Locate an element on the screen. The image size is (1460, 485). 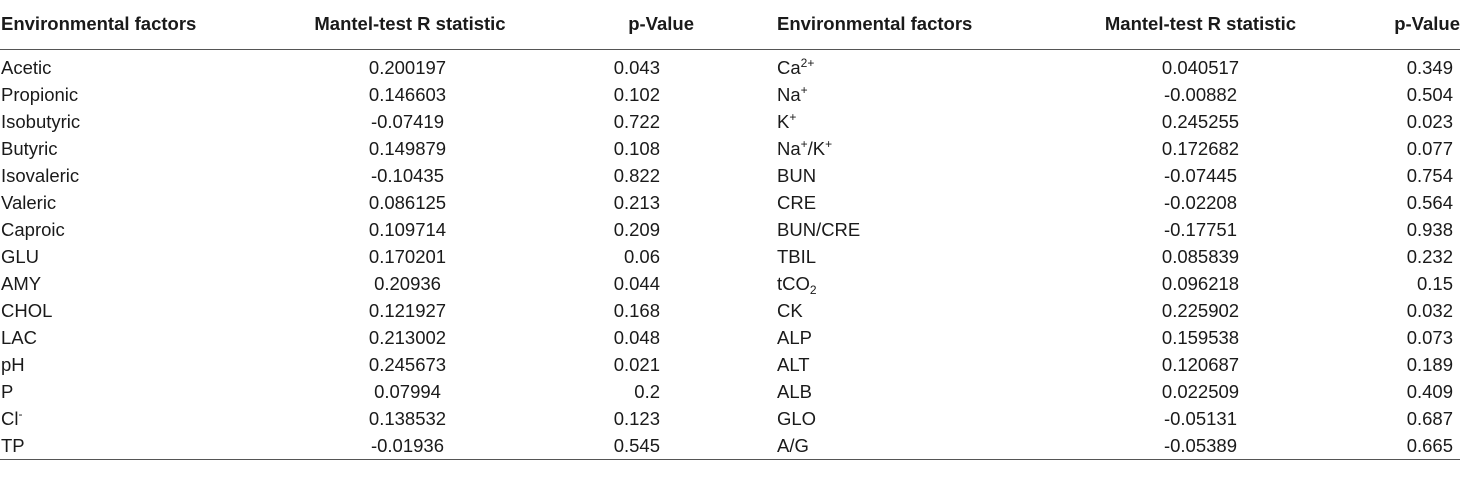
header-mantel-r-right: Mantel-test R statistic is located at coordinates (1194, 25).